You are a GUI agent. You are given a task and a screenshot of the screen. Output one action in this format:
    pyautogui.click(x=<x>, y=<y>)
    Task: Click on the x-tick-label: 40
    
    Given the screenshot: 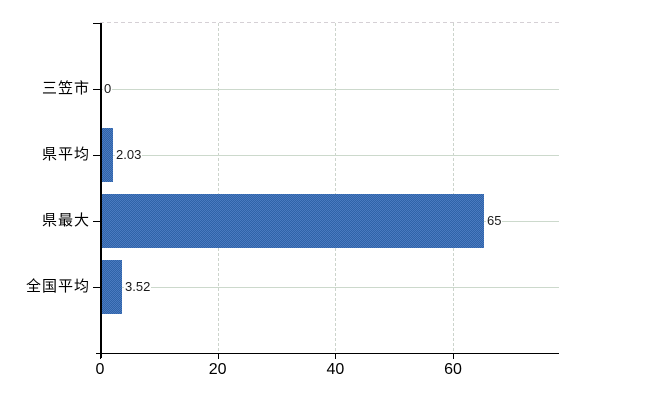 What is the action you would take?
    pyautogui.click(x=335, y=369)
    